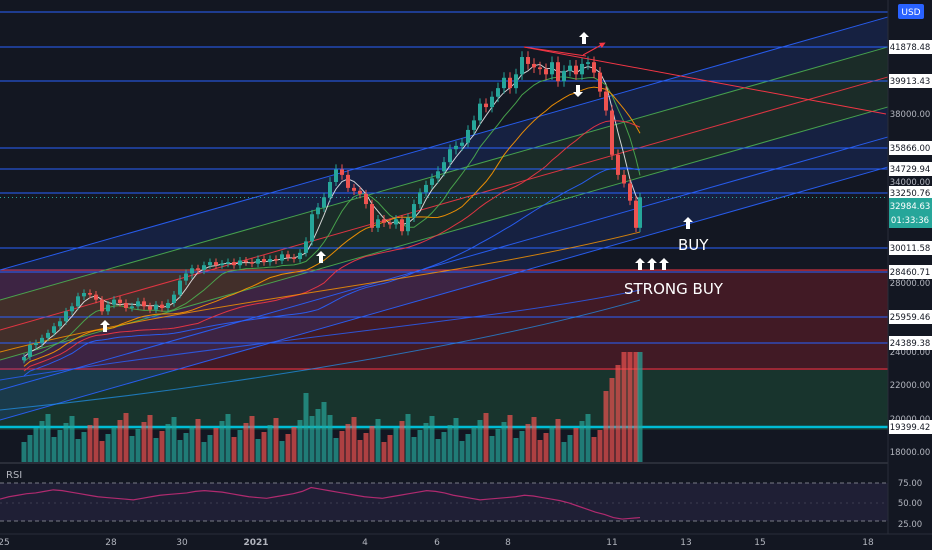 This screenshot has height=550, width=932. What do you see at coordinates (444, 499) in the screenshot?
I see `rsi-pane` at bounding box center [444, 499].